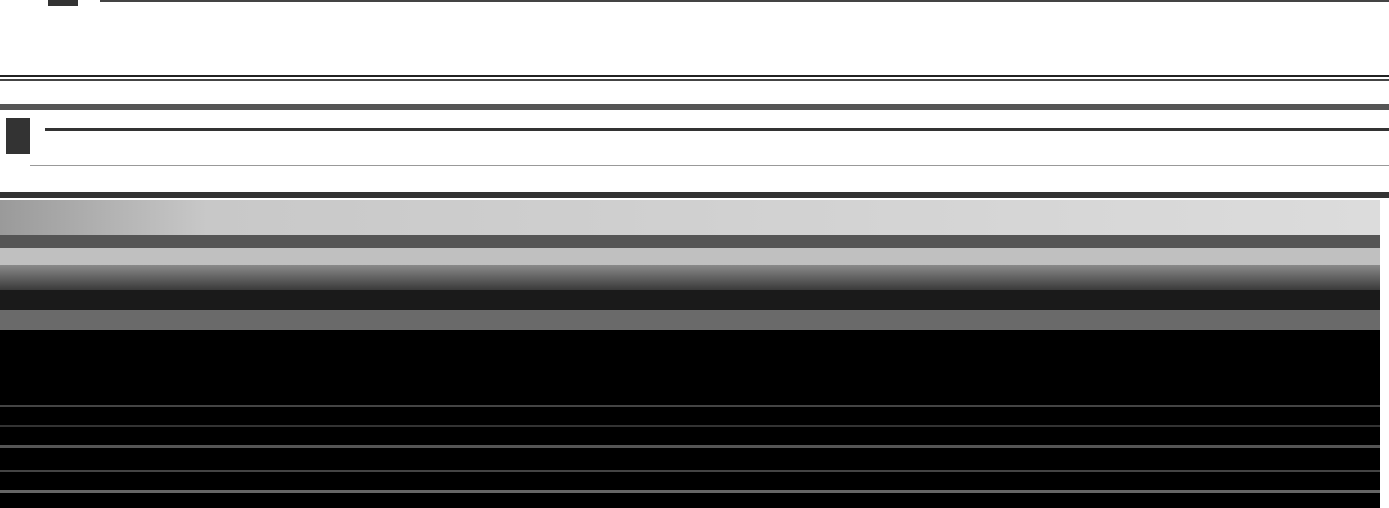 The height and width of the screenshot is (508, 1389). I want to click on rule-thin, so click(709, 165).